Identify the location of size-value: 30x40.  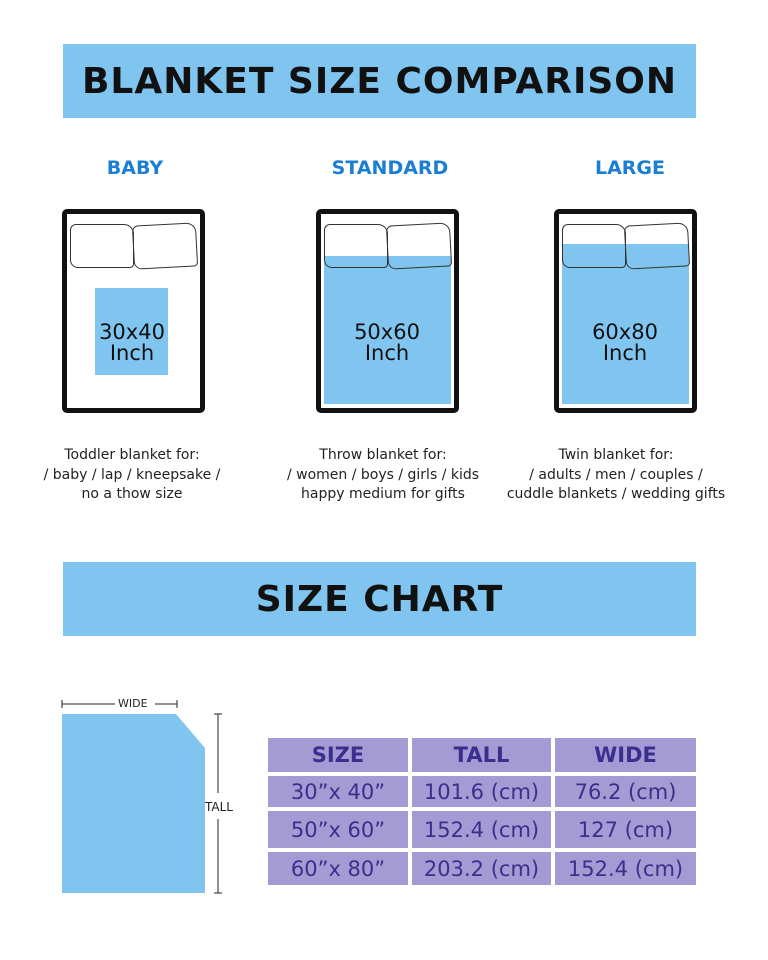
(132, 332).